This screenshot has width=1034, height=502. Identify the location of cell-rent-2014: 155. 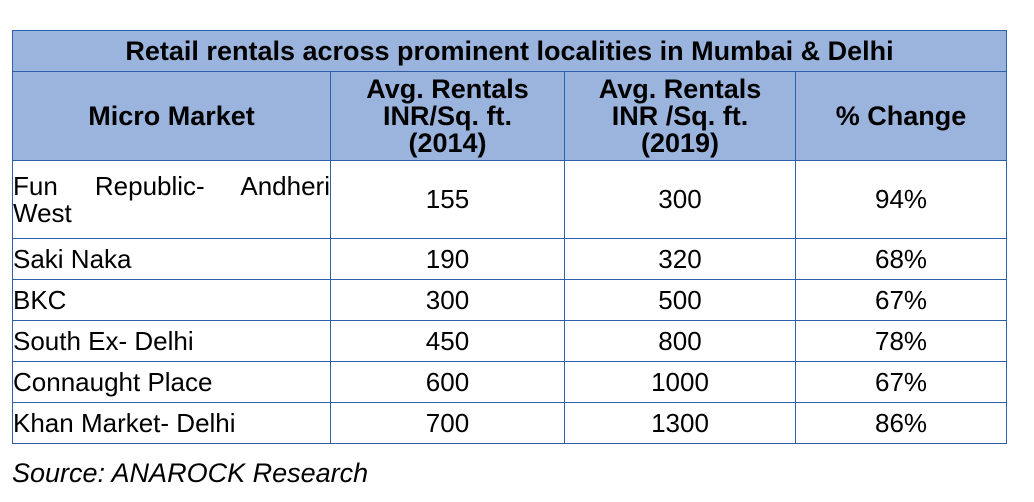
(447, 199).